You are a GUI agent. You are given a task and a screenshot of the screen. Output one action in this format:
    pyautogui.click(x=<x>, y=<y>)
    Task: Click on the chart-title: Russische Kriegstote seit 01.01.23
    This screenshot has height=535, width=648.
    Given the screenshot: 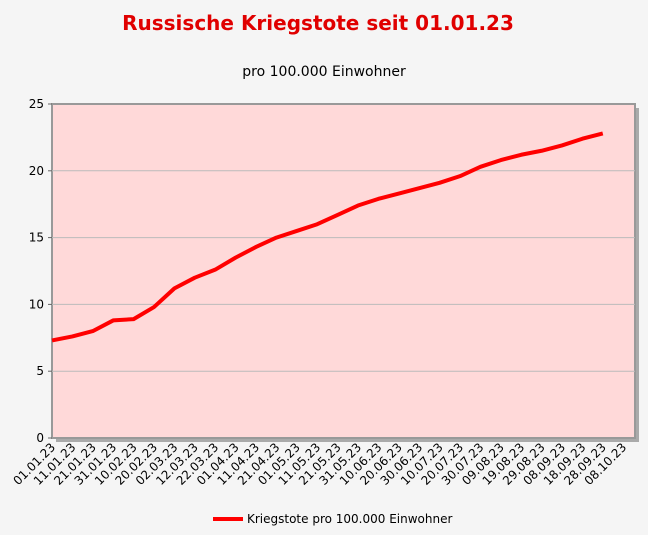 What is the action you would take?
    pyautogui.click(x=318, y=23)
    